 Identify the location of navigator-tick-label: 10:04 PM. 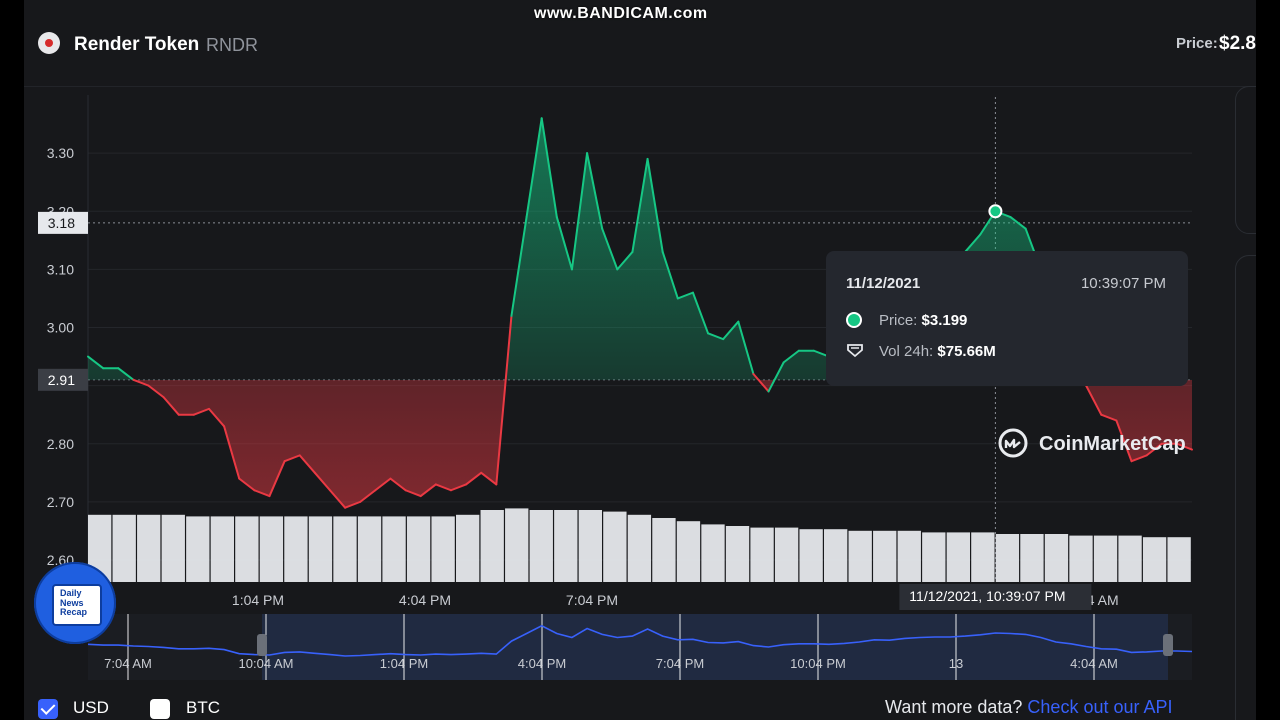
(818, 663).